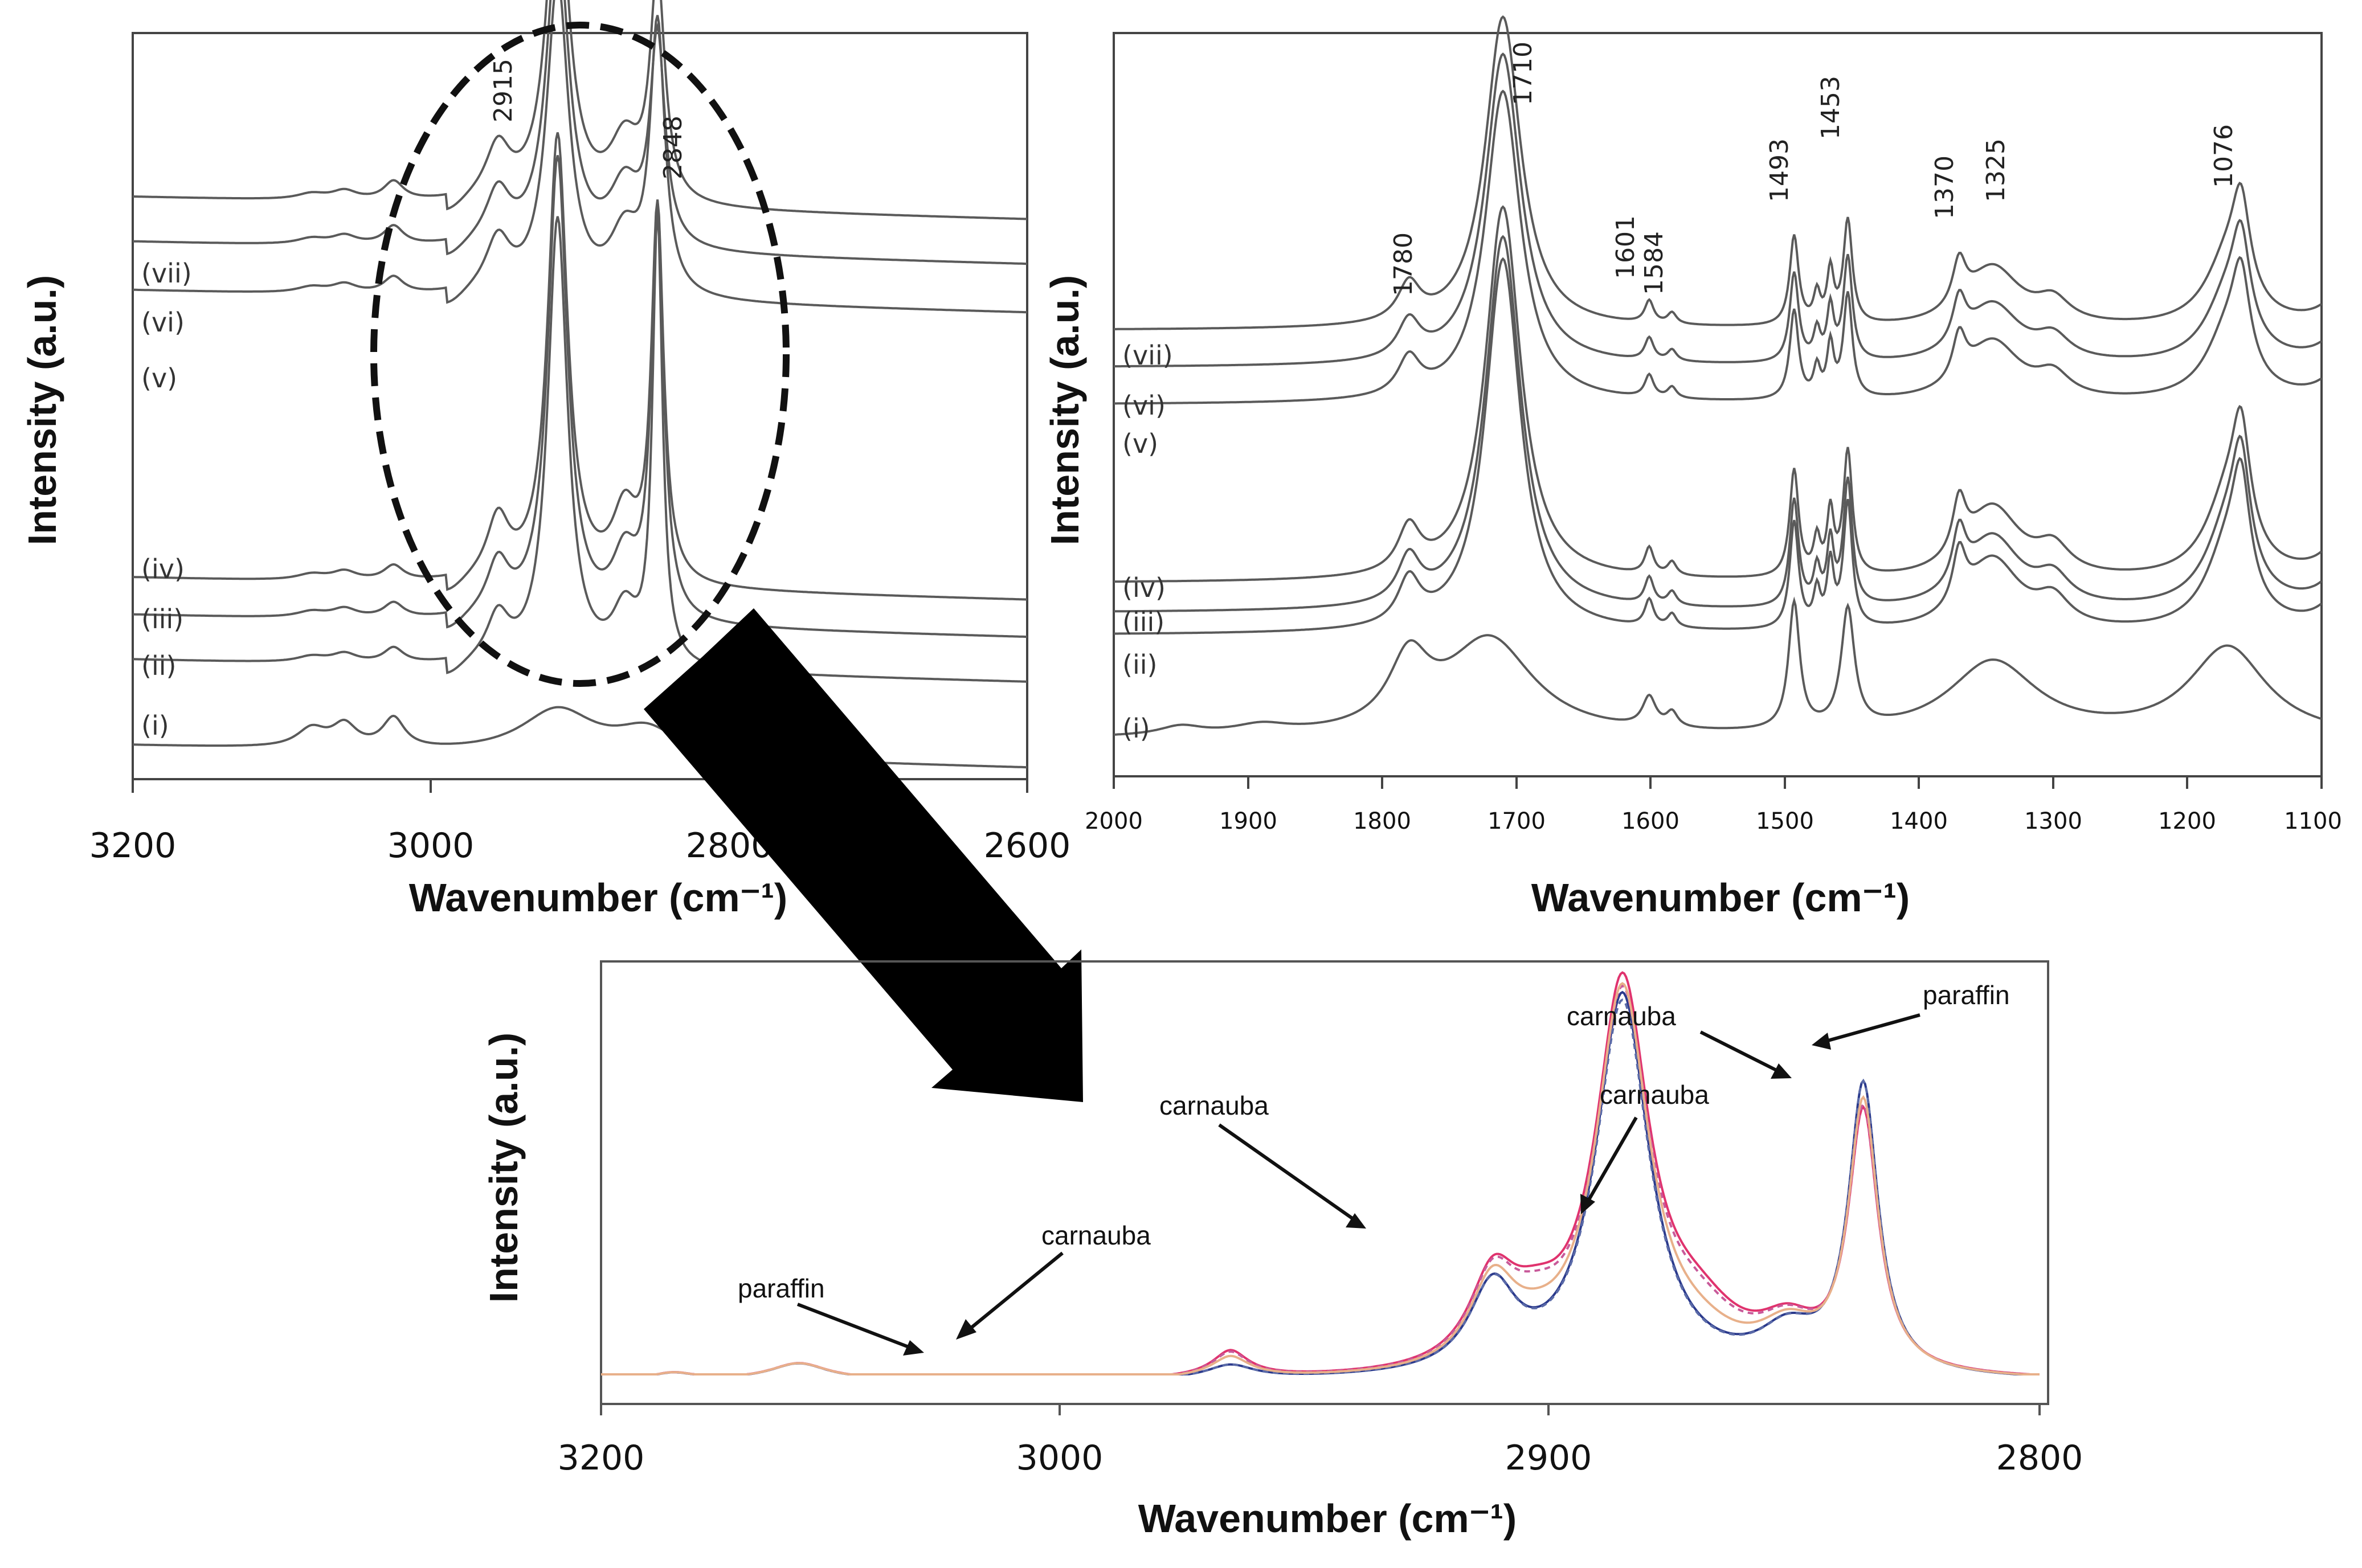 The width and height of the screenshot is (2362, 1568). I want to click on tr-peak-1584: 1584, so click(1654, 263).